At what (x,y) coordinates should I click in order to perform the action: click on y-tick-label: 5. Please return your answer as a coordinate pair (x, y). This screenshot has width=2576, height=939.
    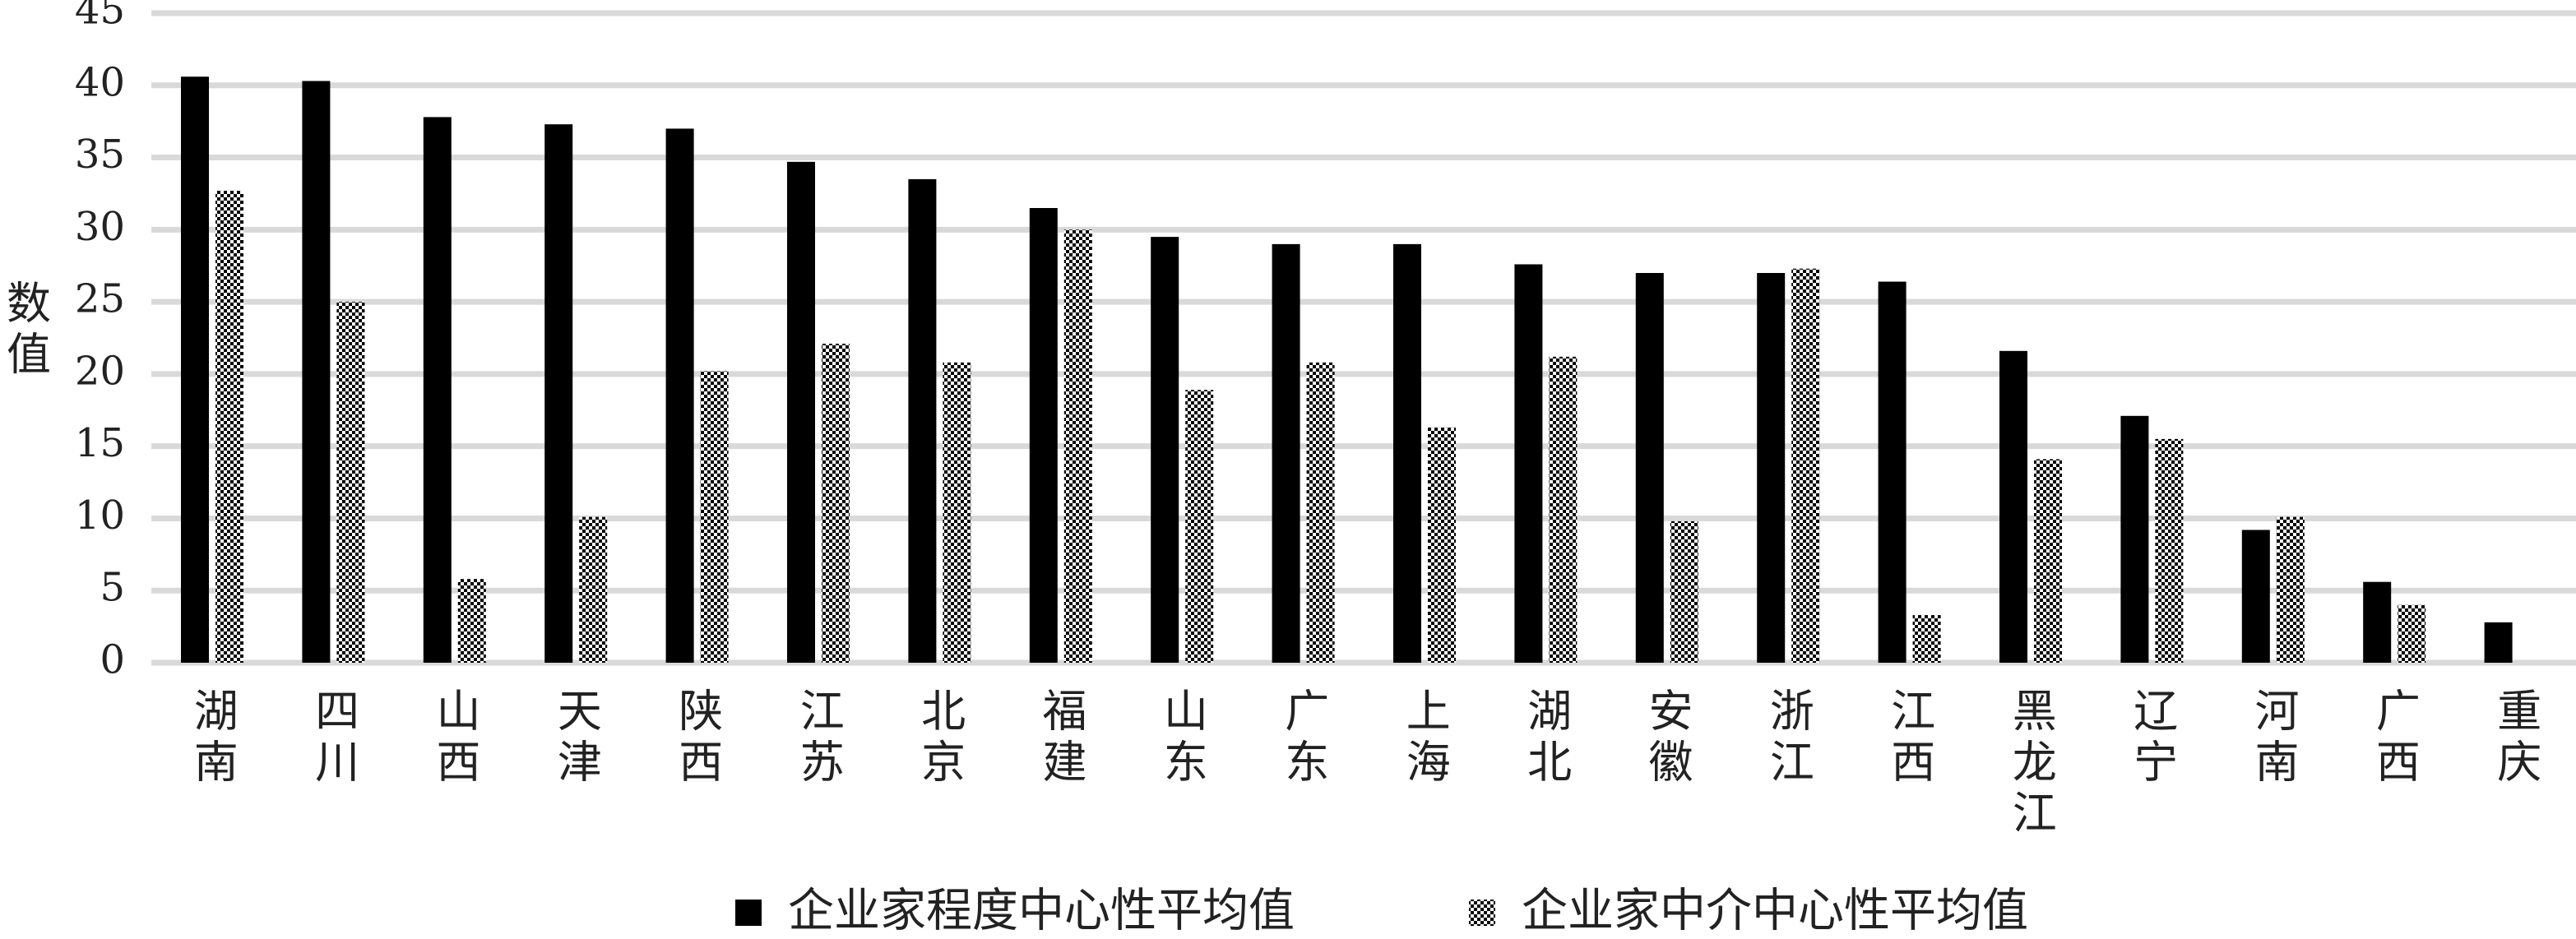
    Looking at the image, I should click on (113, 588).